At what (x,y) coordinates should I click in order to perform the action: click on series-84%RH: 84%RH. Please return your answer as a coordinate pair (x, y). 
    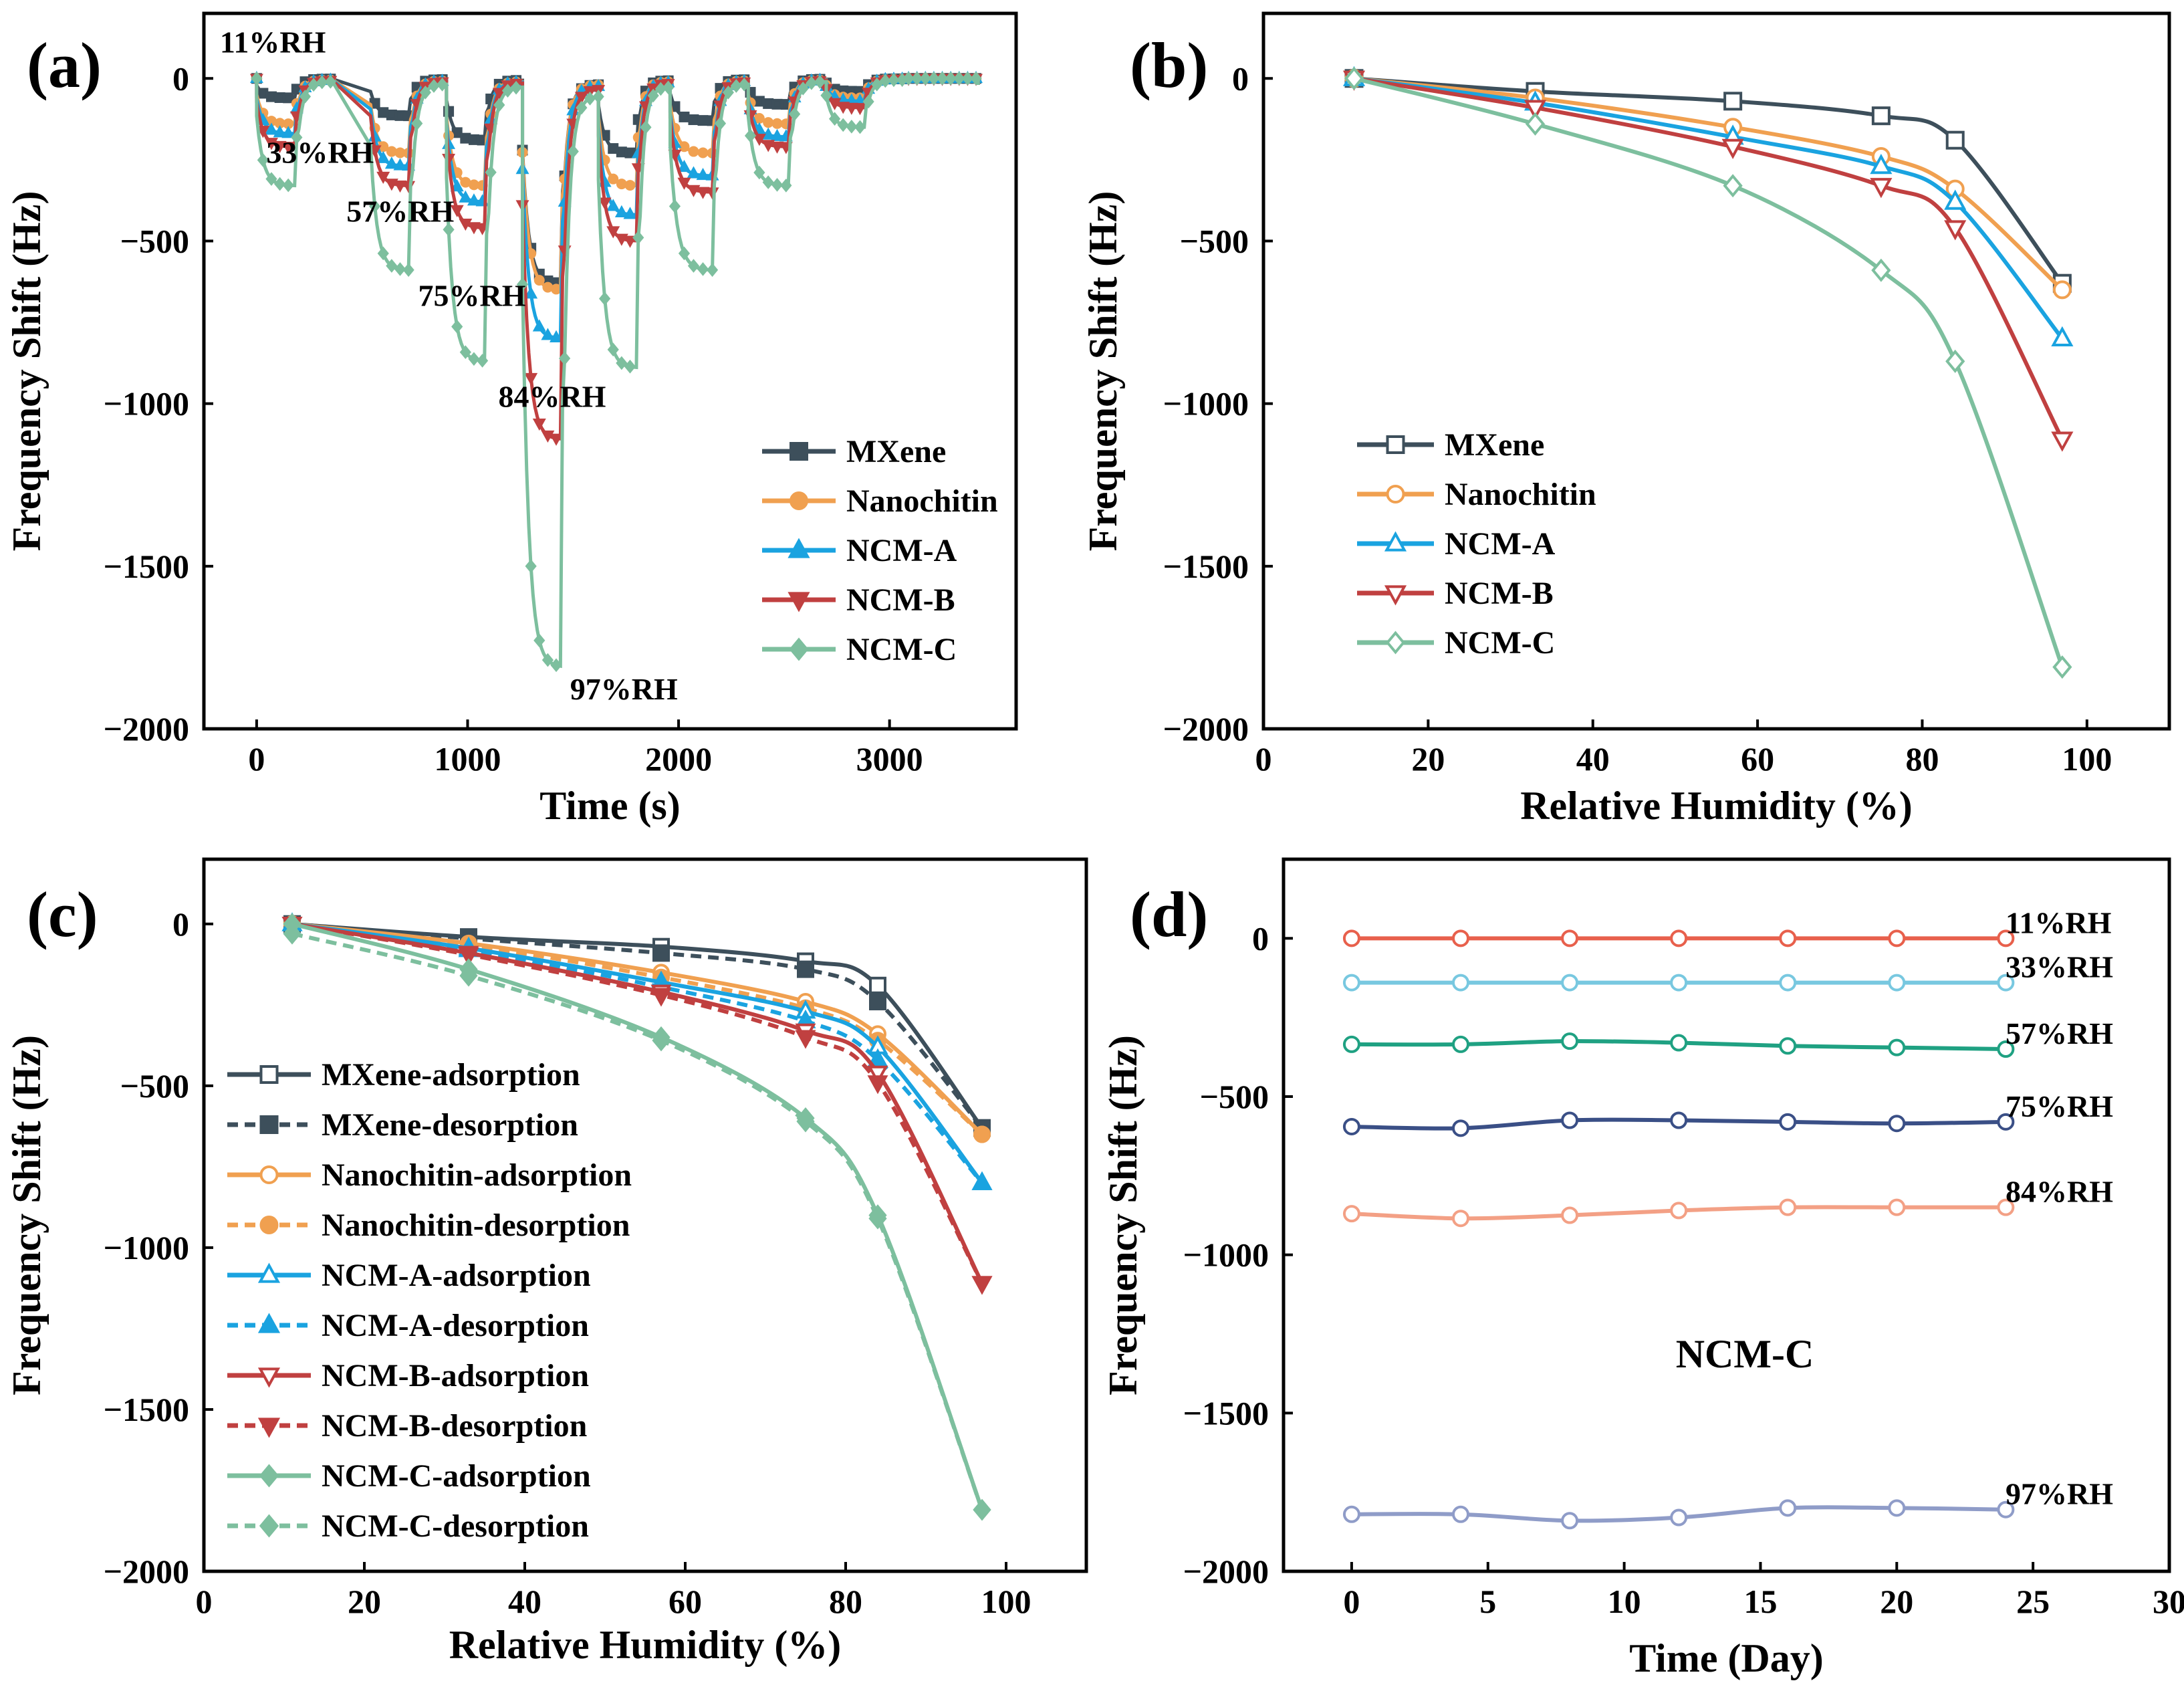
    Looking at the image, I should click on (1727, 1201).